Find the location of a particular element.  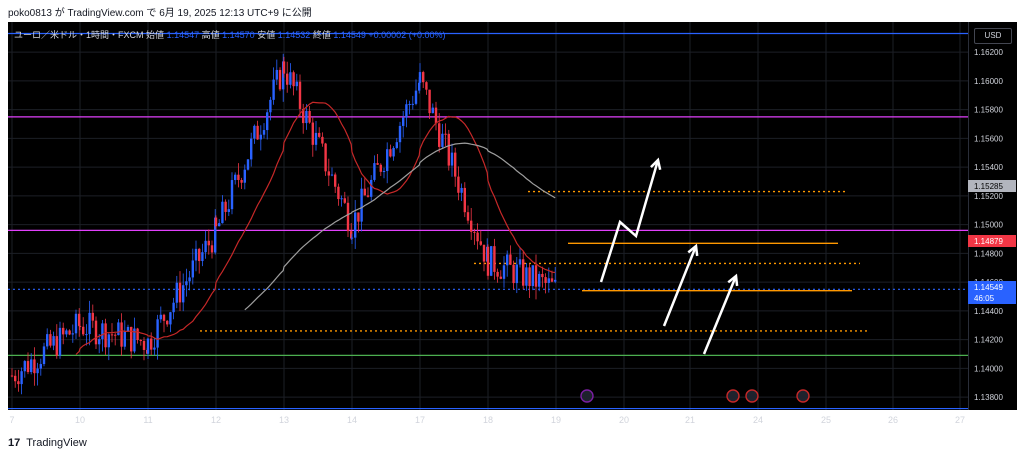

y-tick-label: 1.15400 is located at coordinates (988, 167).